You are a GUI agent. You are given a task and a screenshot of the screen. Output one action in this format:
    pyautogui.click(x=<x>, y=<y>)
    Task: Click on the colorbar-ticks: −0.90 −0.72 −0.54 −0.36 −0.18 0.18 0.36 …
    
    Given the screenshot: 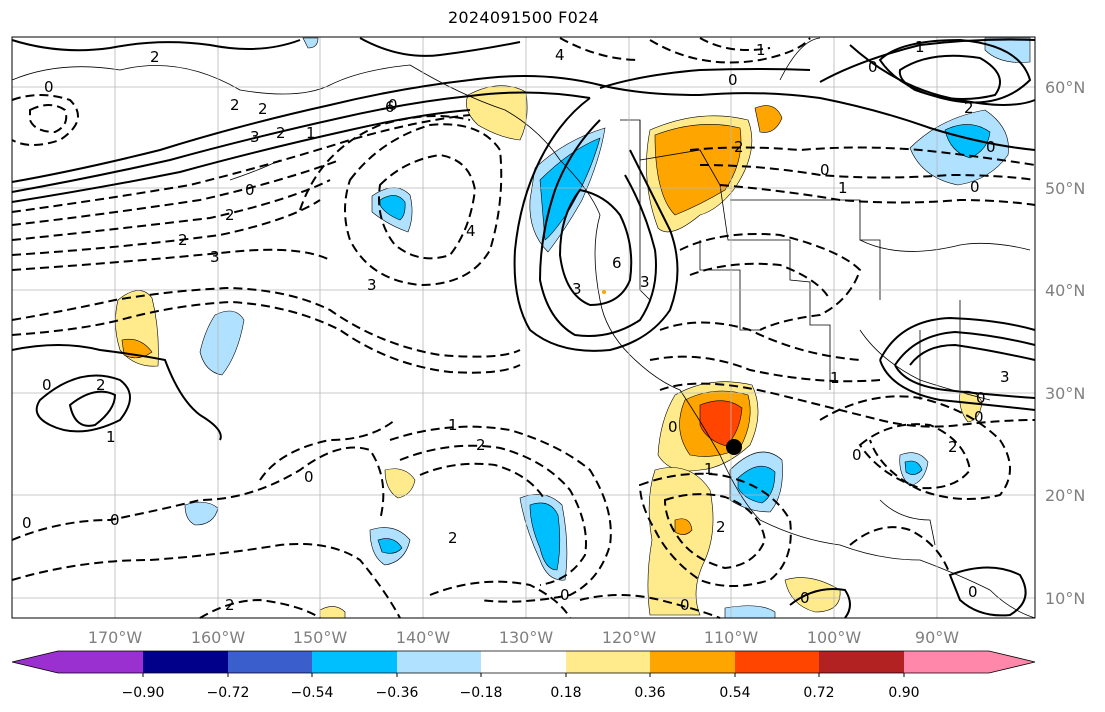 What is the action you would take?
    pyautogui.click(x=521, y=693)
    